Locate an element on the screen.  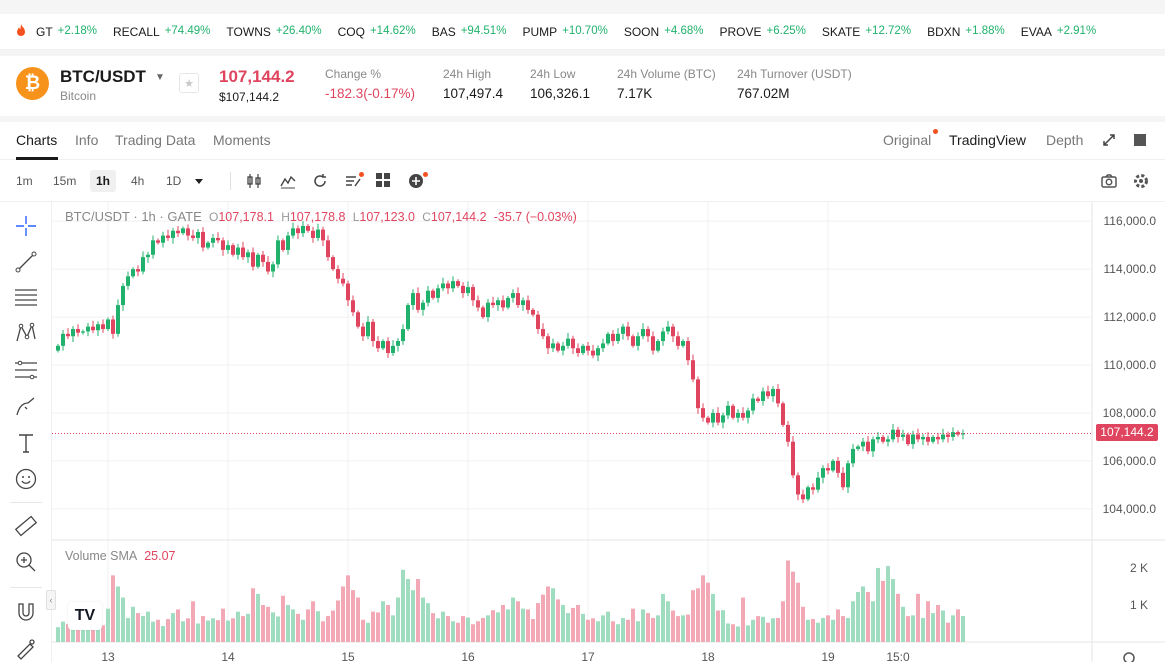
view-depth: Depth is located at coordinates (1065, 140).